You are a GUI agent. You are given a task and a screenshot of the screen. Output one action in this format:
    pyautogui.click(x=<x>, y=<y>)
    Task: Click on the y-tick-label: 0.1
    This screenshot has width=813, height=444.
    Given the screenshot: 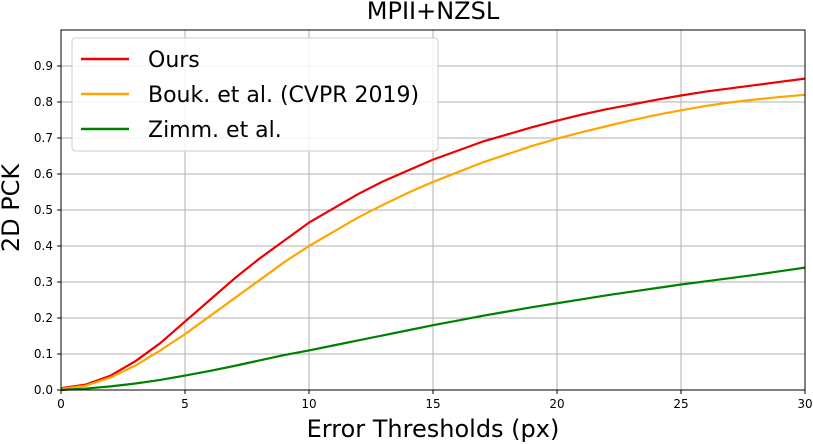 What is the action you would take?
    pyautogui.click(x=43, y=354)
    